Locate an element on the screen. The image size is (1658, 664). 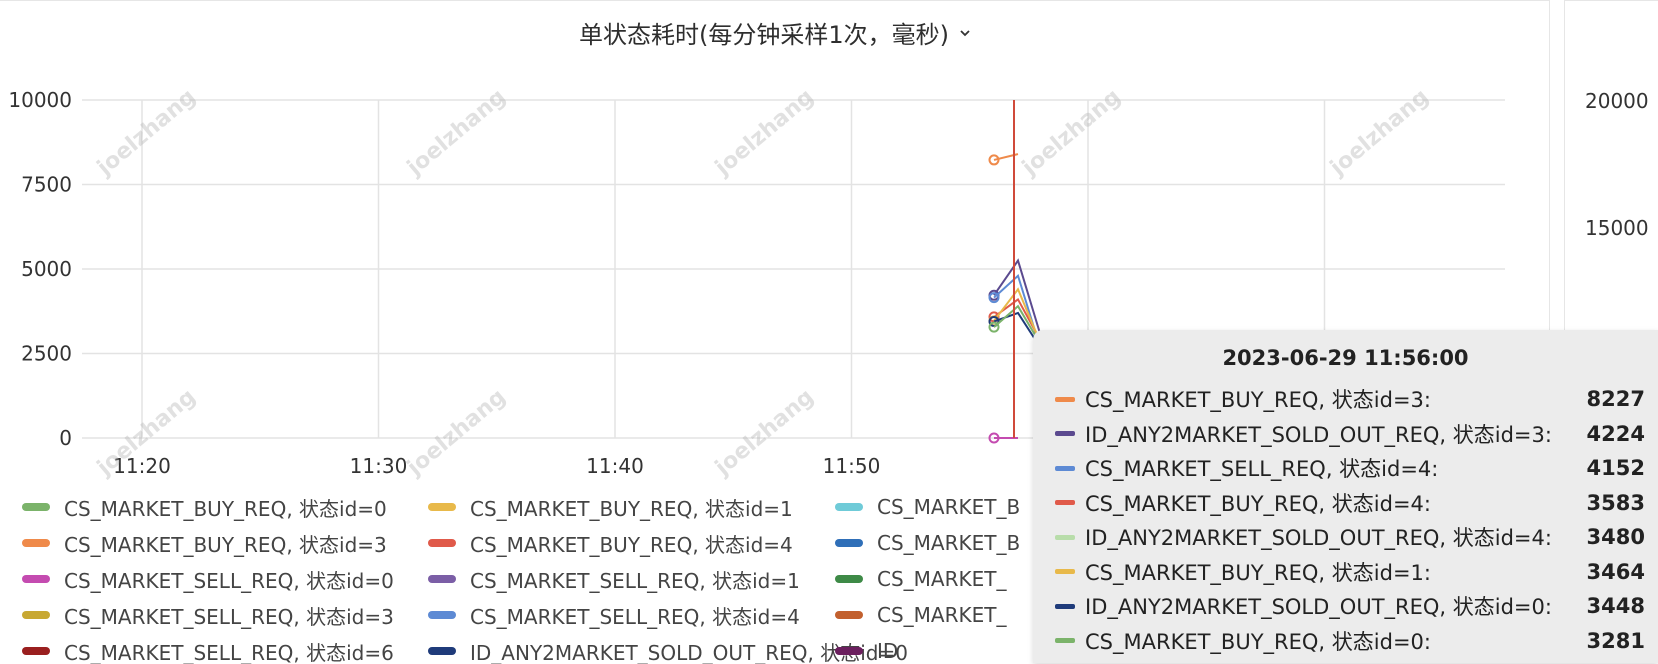
legend-item: CS_MARKET_BUY_REQ, 状态id=4 is located at coordinates (610, 543).